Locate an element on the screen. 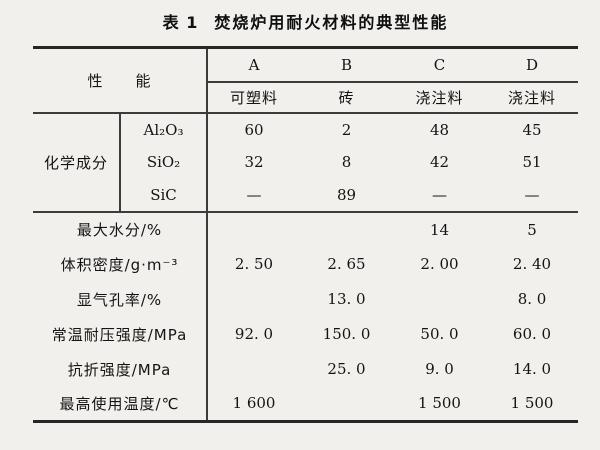 This screenshot has width=600, height=450. table-row: 最大水分/% 14 5 is located at coordinates (305, 229).